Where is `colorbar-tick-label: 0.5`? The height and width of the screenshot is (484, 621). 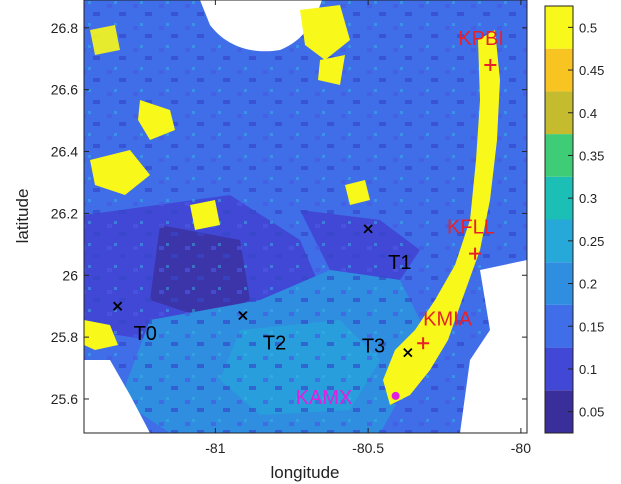
colorbar-tick-label: 0.5 is located at coordinates (588, 27).